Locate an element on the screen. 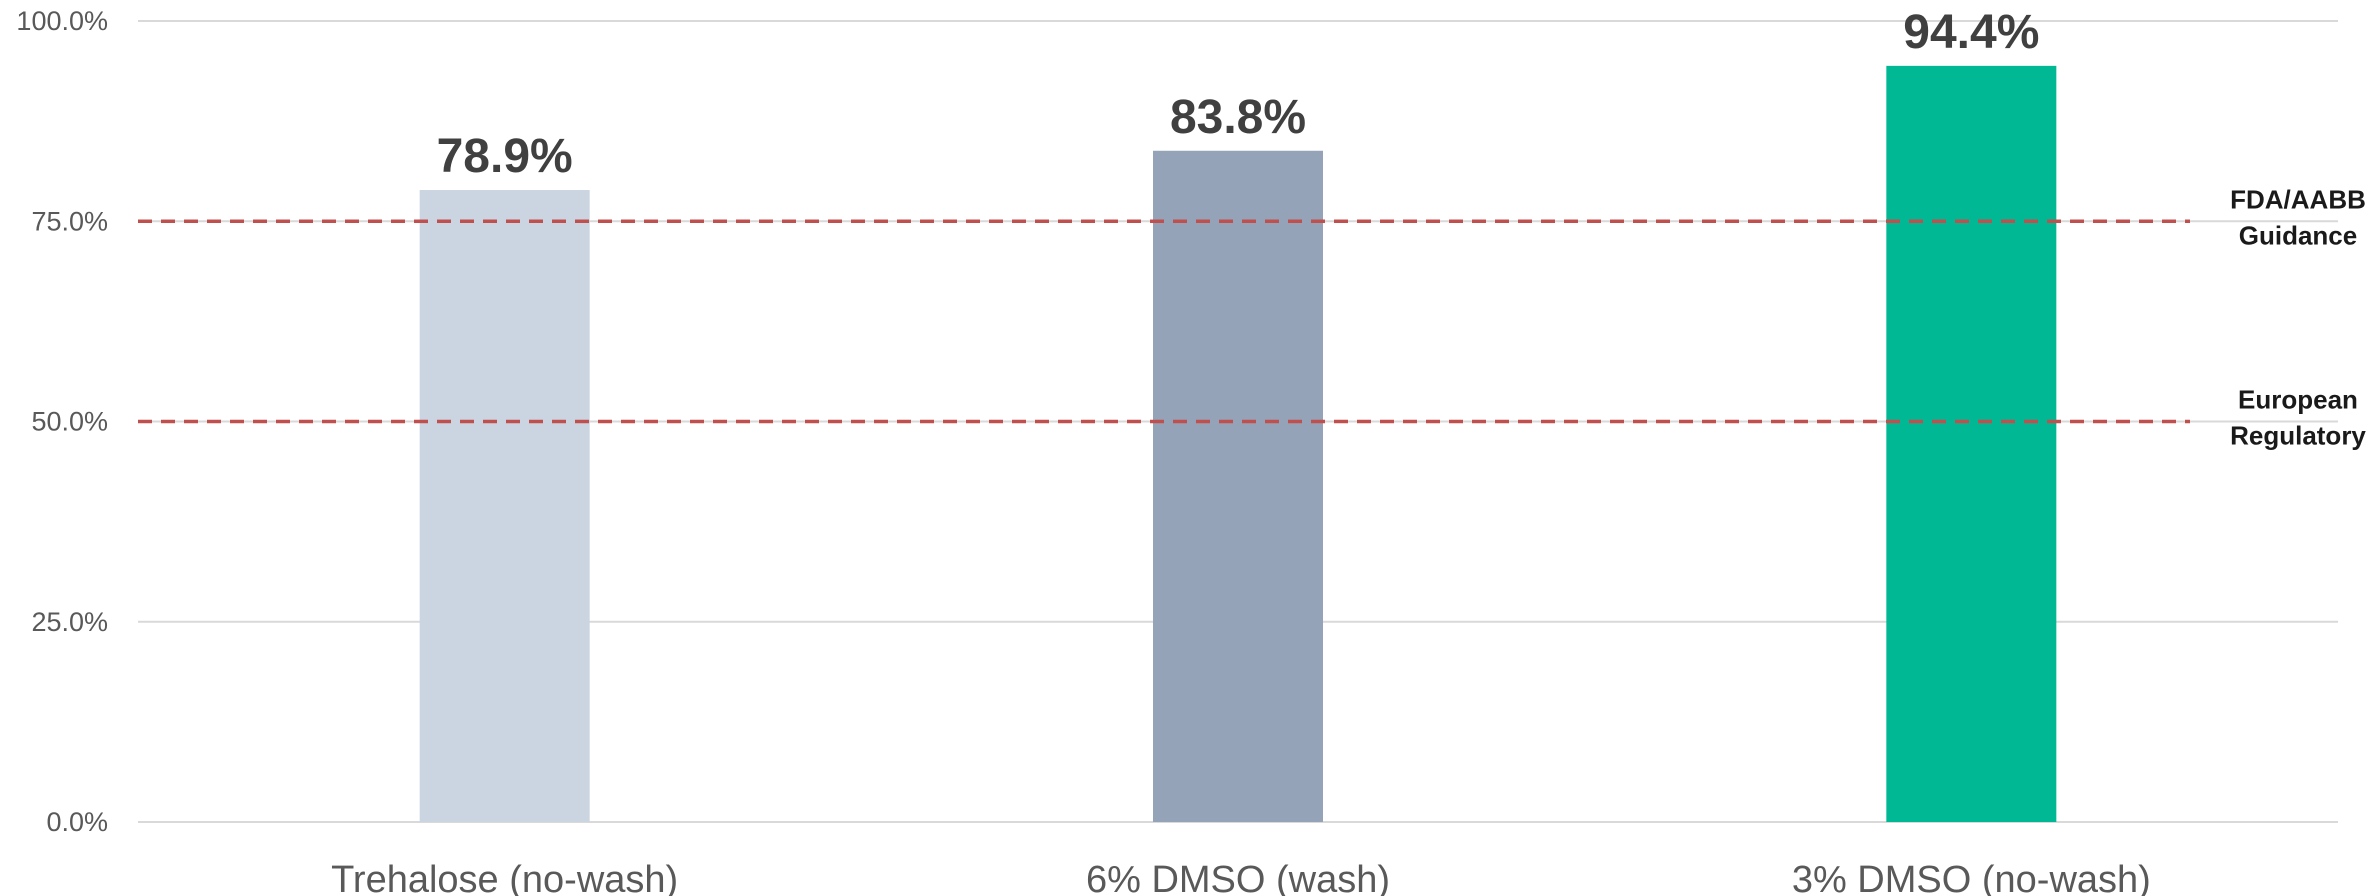 The height and width of the screenshot is (896, 2377). data-label: 94.4% is located at coordinates (1971, 32).